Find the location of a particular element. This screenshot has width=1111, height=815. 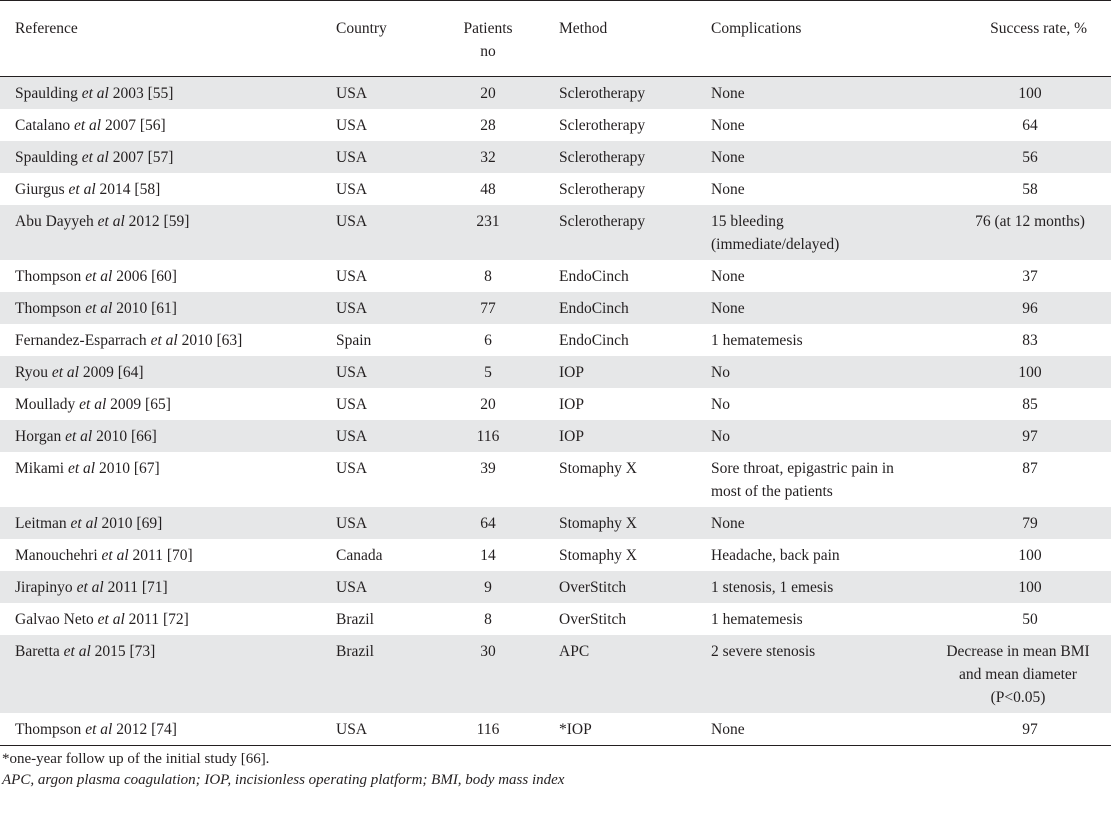

reference-author: Leitman is located at coordinates (41, 523).